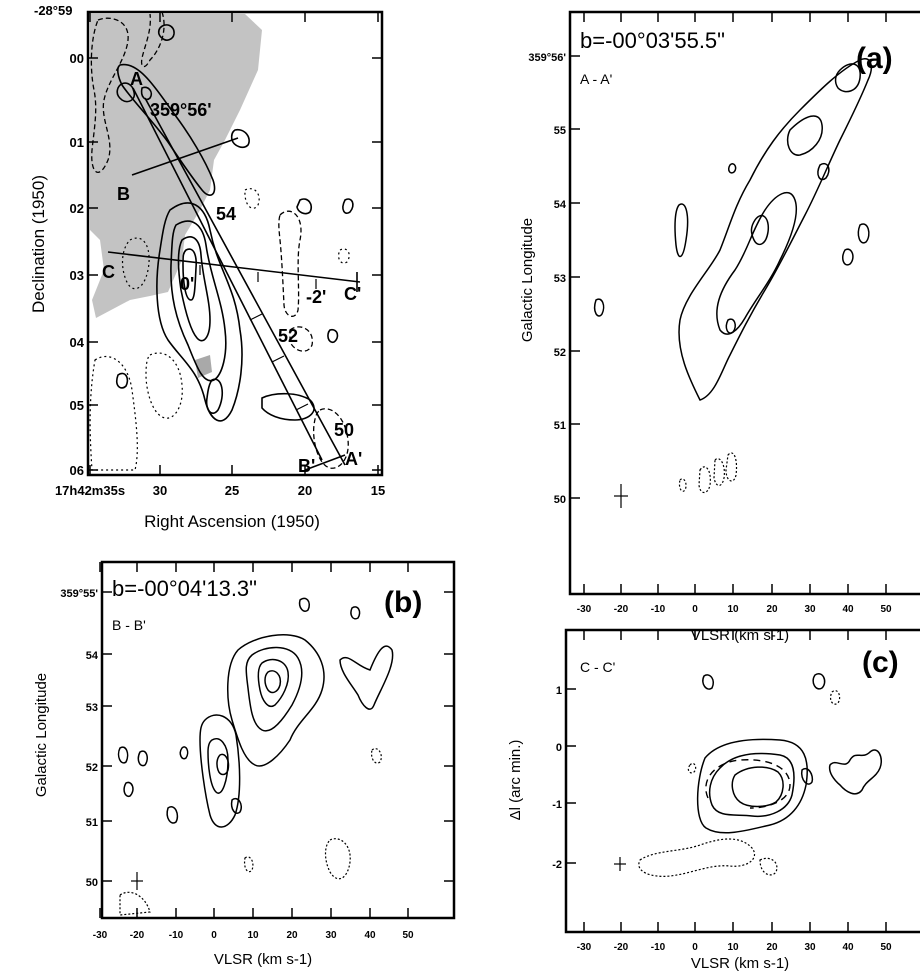 This screenshot has height=975, width=920. What do you see at coordinates (560, 205) in the screenshot?
I see `panel-a-ytick-label: 54` at bounding box center [560, 205].